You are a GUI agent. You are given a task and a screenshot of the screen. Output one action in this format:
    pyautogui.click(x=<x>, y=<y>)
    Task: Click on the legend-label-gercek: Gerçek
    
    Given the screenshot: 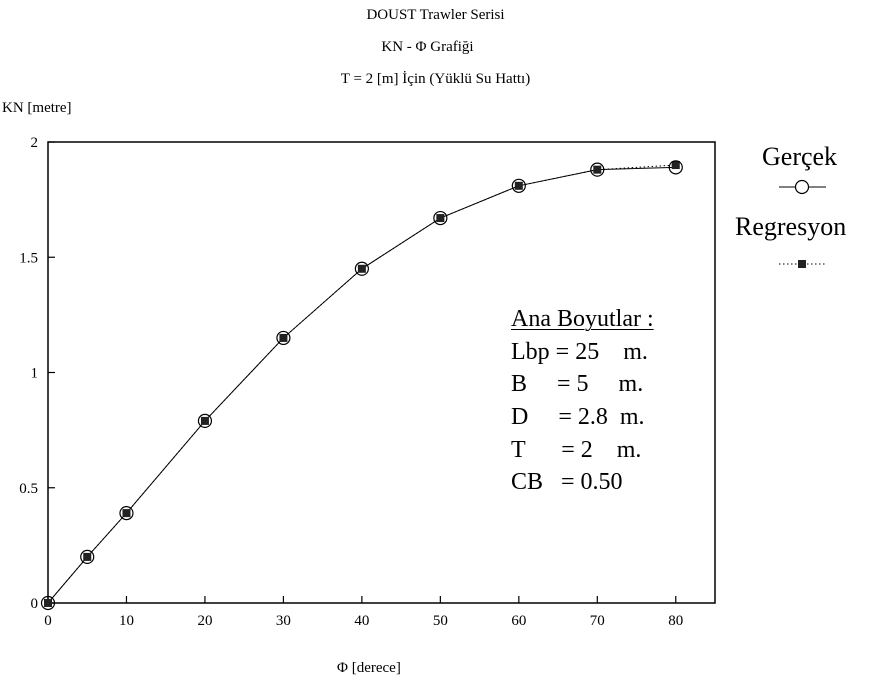 What is the action you would take?
    pyautogui.click(x=800, y=156)
    